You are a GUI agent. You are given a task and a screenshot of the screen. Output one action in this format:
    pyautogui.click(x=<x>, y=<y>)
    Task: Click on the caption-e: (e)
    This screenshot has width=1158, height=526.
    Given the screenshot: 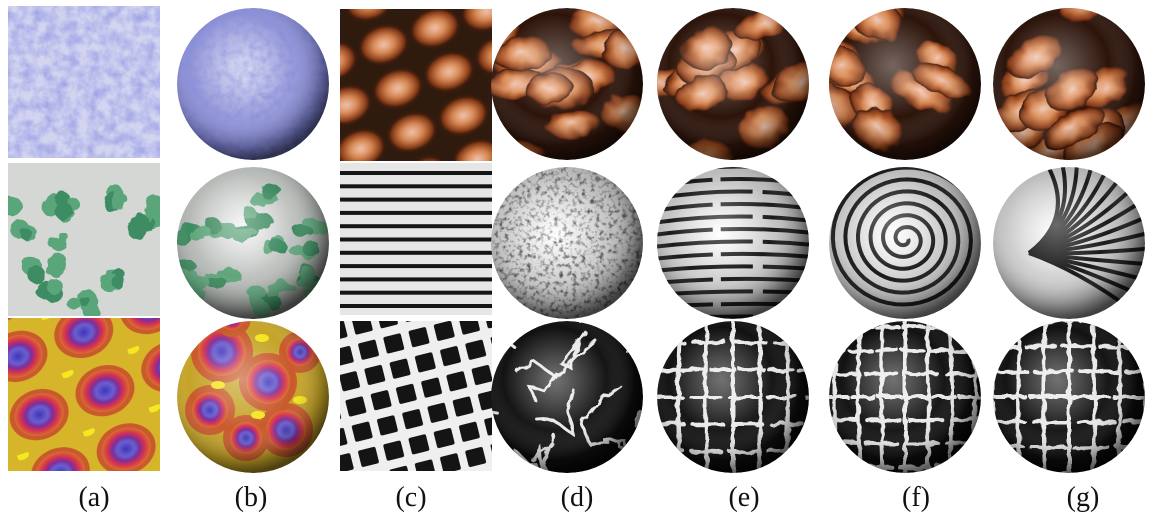 What is the action you would take?
    pyautogui.click(x=744, y=497)
    